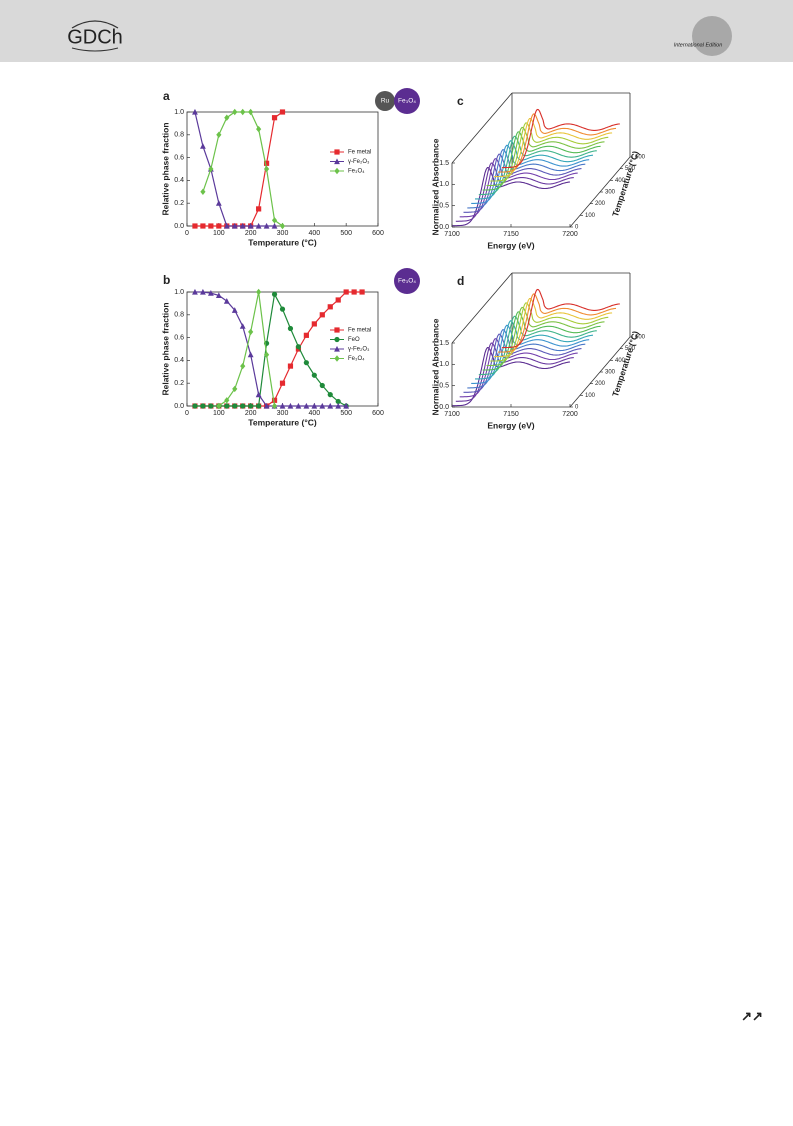 The width and height of the screenshot is (793, 1126). I want to click on x-tick-label: 200, so click(251, 413).